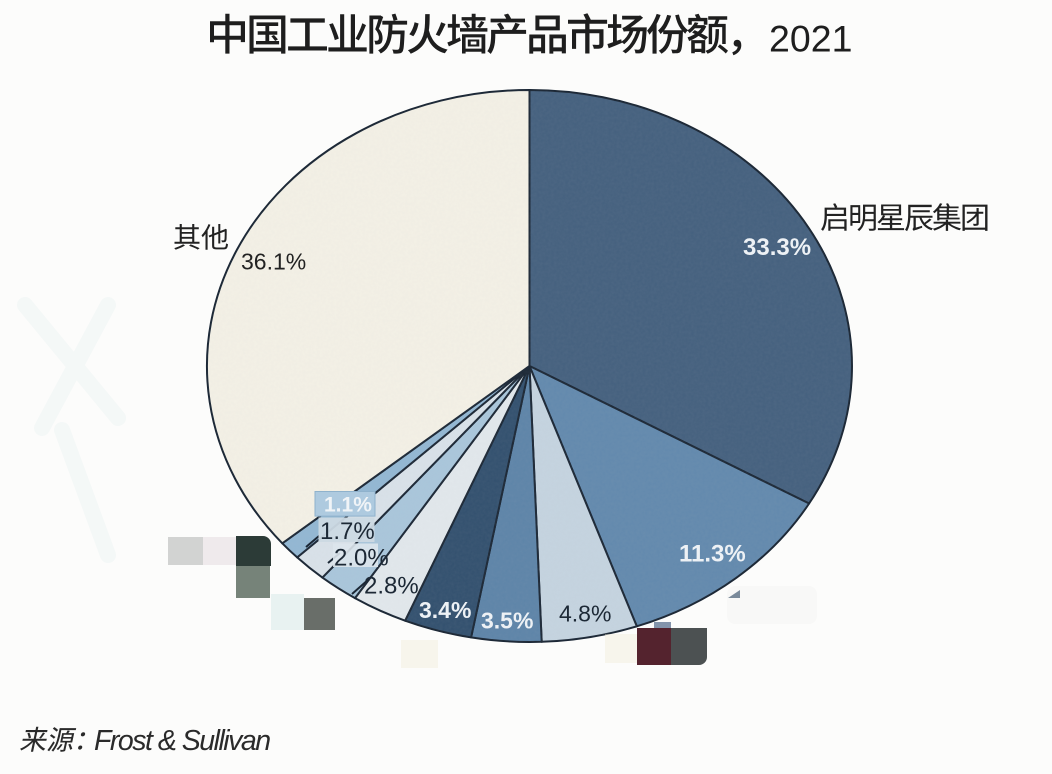  Describe the element at coordinates (507, 621) in the screenshot. I see `svg-text: 3.5%` at that location.